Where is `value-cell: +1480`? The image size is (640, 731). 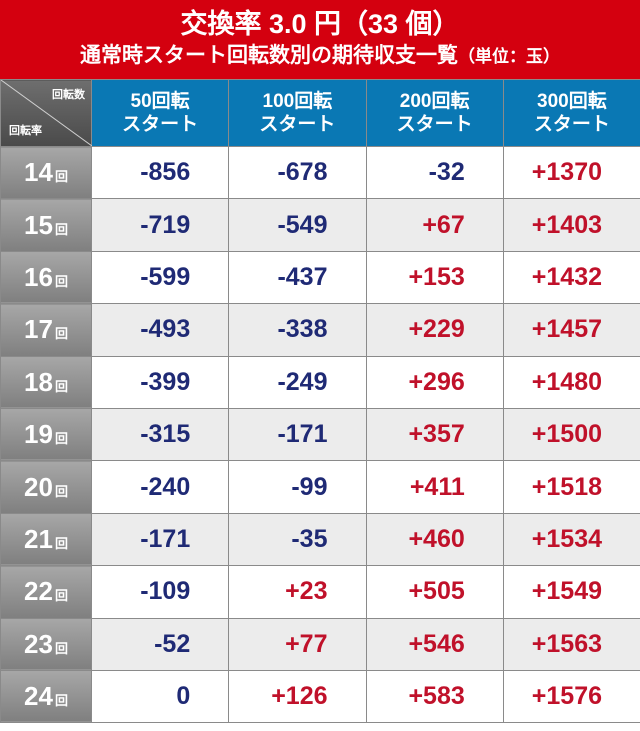
value-cell: +1480 is located at coordinates (571, 382).